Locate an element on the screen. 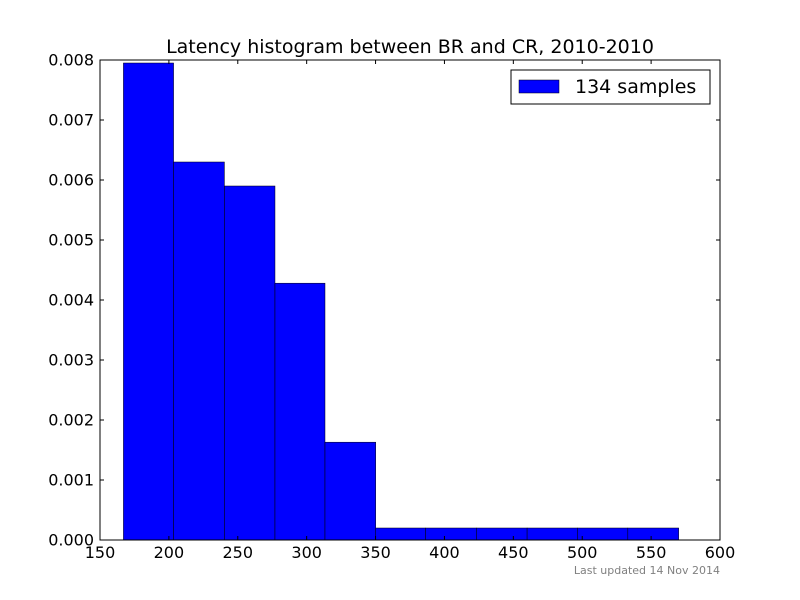  y-tick-label: 0.004 is located at coordinates (71, 300).